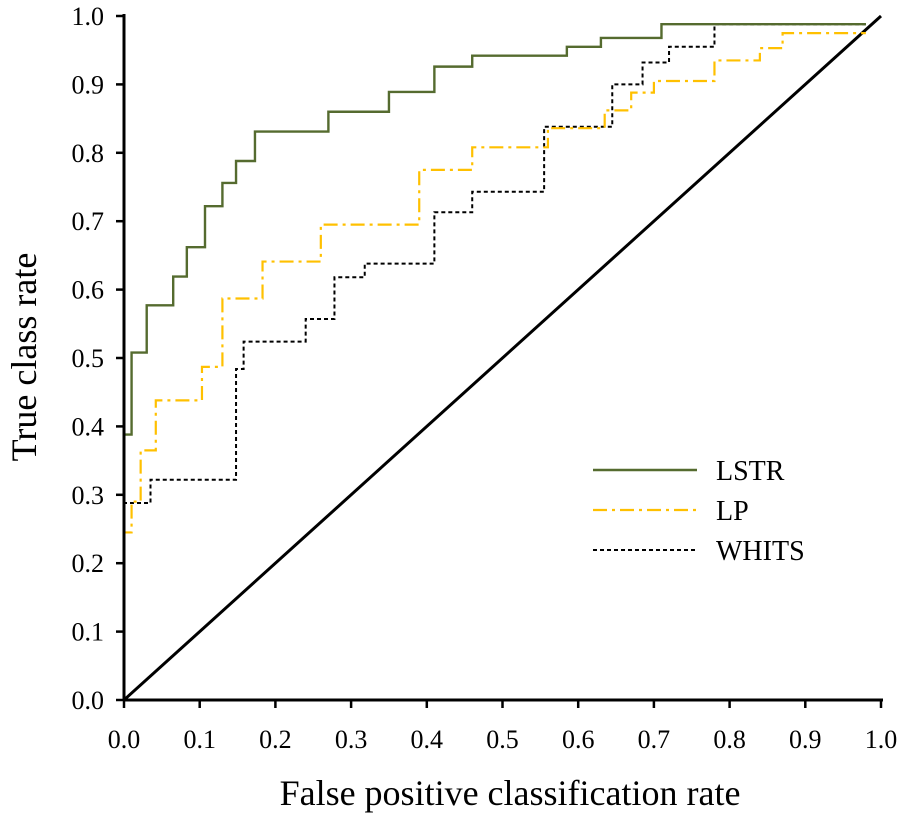  What do you see at coordinates (88, 16) in the screenshot?
I see `y-tick-label: 1.0` at bounding box center [88, 16].